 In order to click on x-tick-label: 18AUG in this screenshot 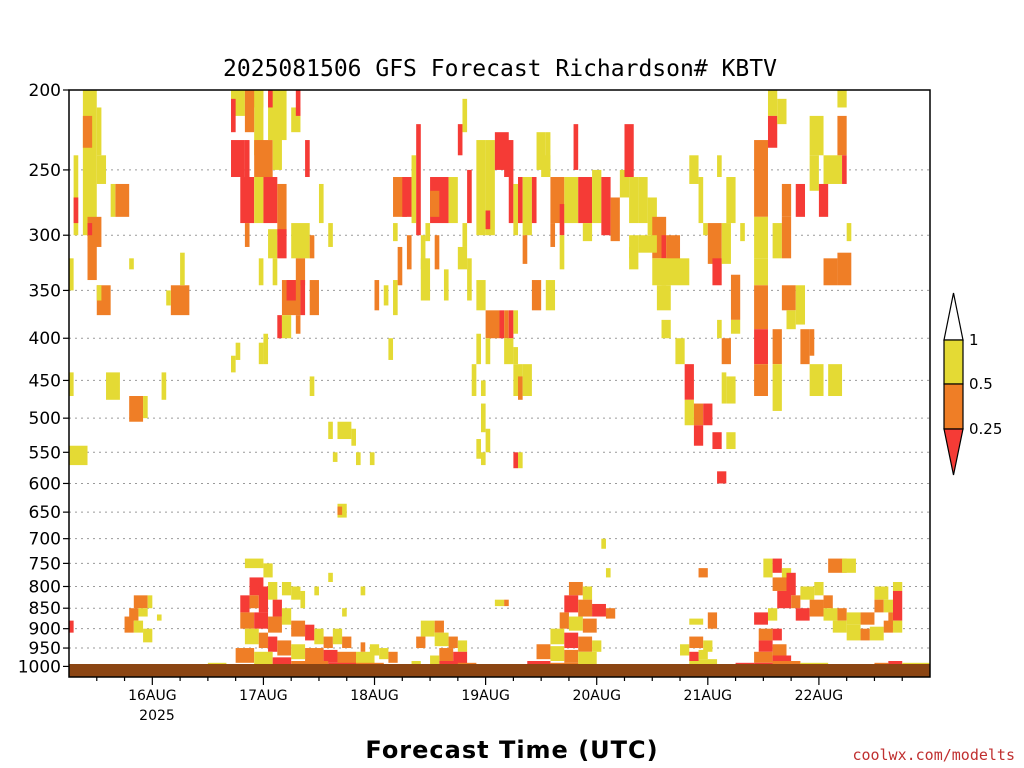, I will do `click(374, 696)`.